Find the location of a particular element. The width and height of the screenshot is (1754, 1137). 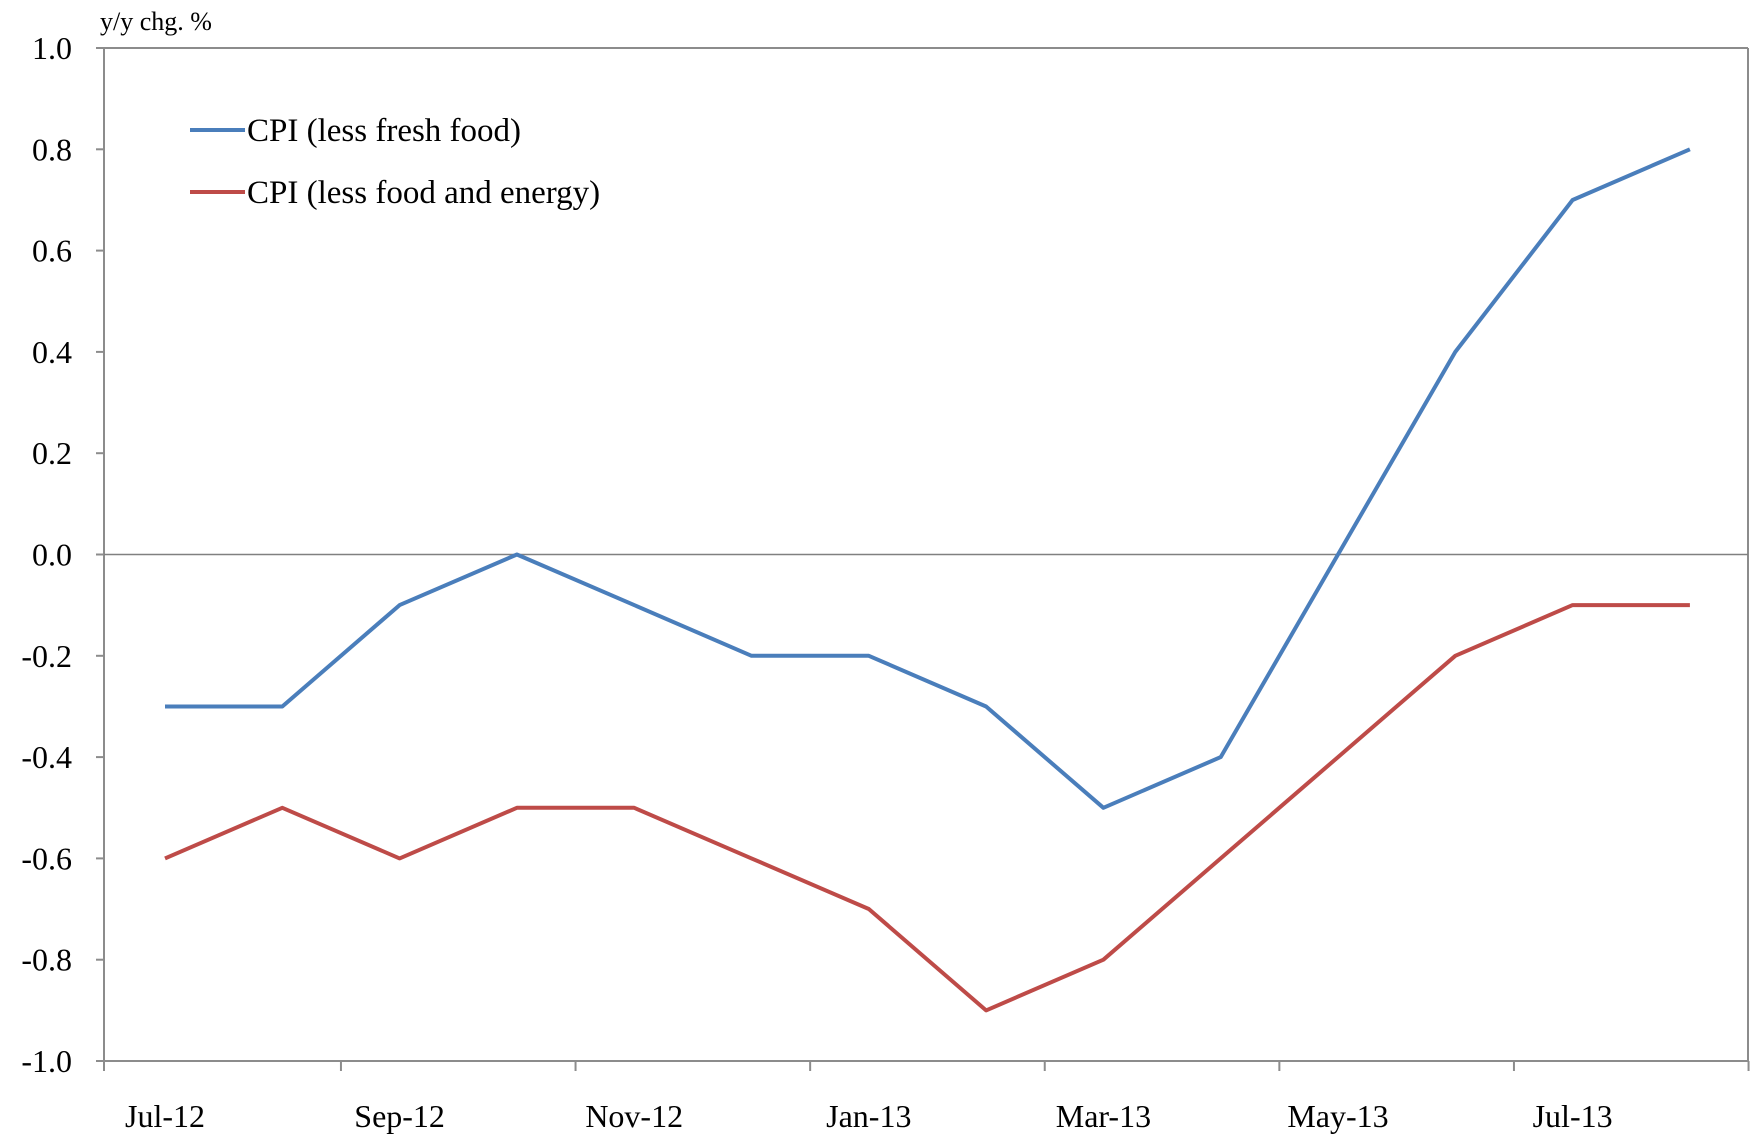

x-tick-label: Jan-13 is located at coordinates (868, 1116).